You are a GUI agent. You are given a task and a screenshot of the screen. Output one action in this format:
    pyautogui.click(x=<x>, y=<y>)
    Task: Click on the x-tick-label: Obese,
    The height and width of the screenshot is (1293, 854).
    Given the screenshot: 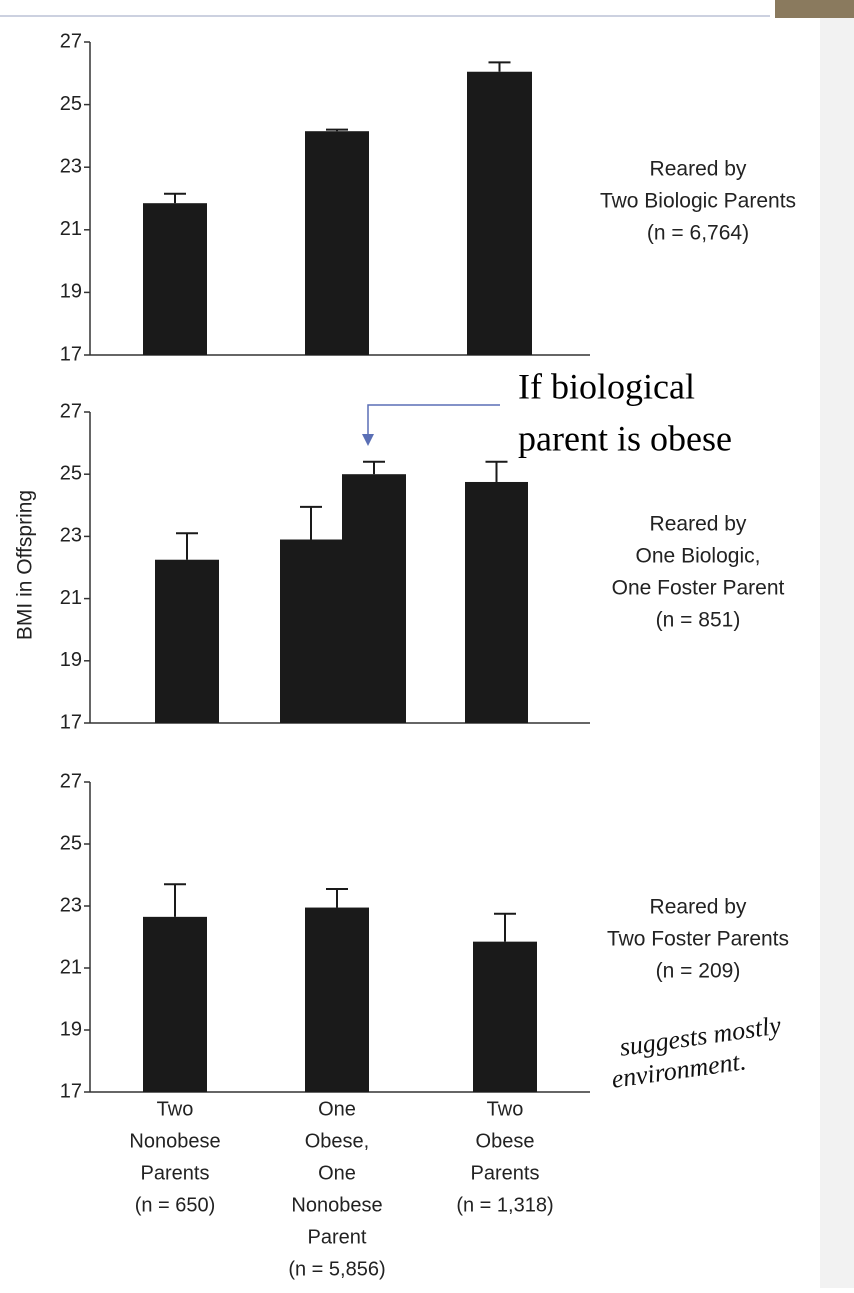 What is the action you would take?
    pyautogui.click(x=337, y=1141)
    